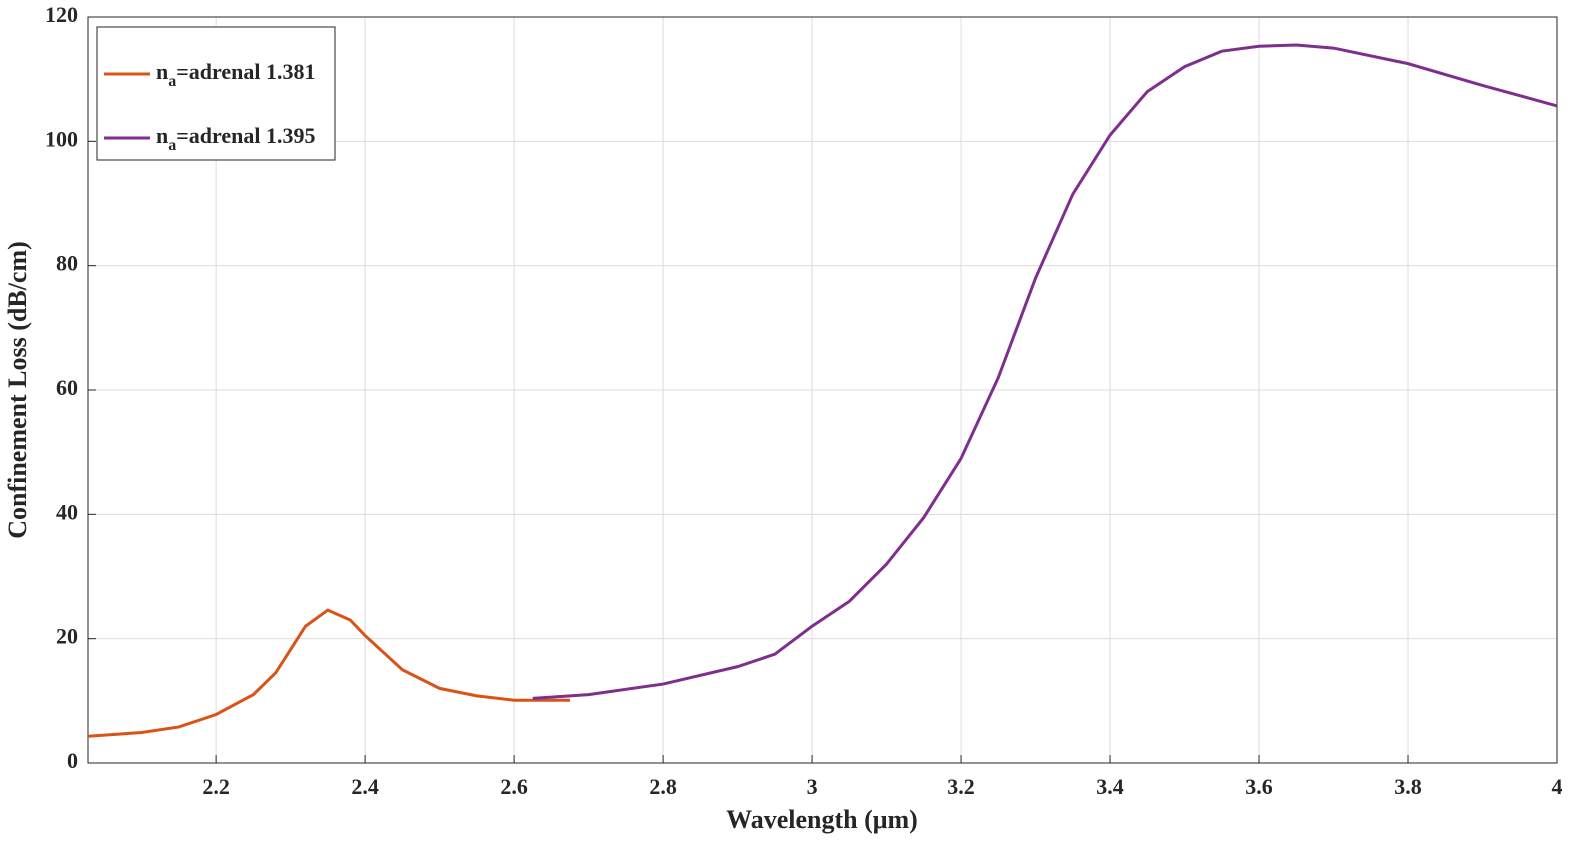 This screenshot has height=848, width=1585. Describe the element at coordinates (236, 138) in the screenshot. I see `legend-label: na=adrenal 1.395` at that location.